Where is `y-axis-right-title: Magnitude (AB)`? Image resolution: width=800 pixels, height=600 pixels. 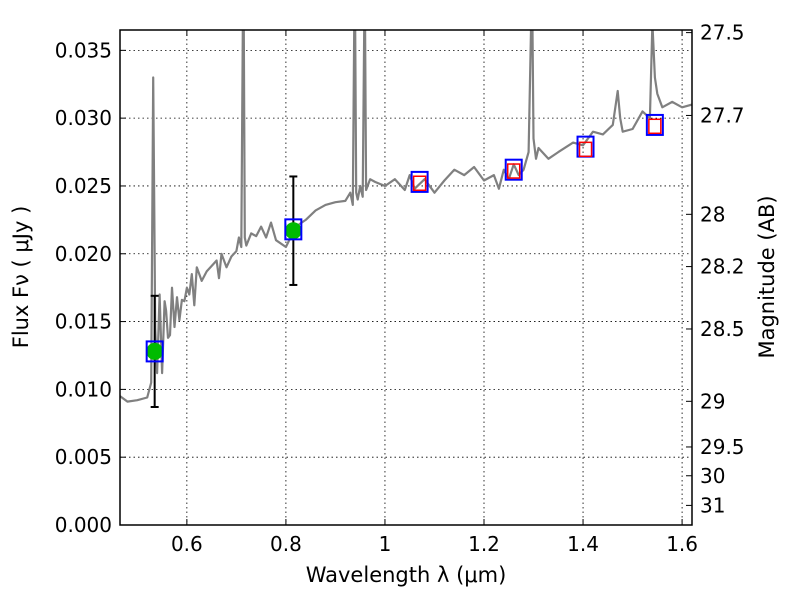 y-axis-right-title: Magnitude (AB) is located at coordinates (767, 276).